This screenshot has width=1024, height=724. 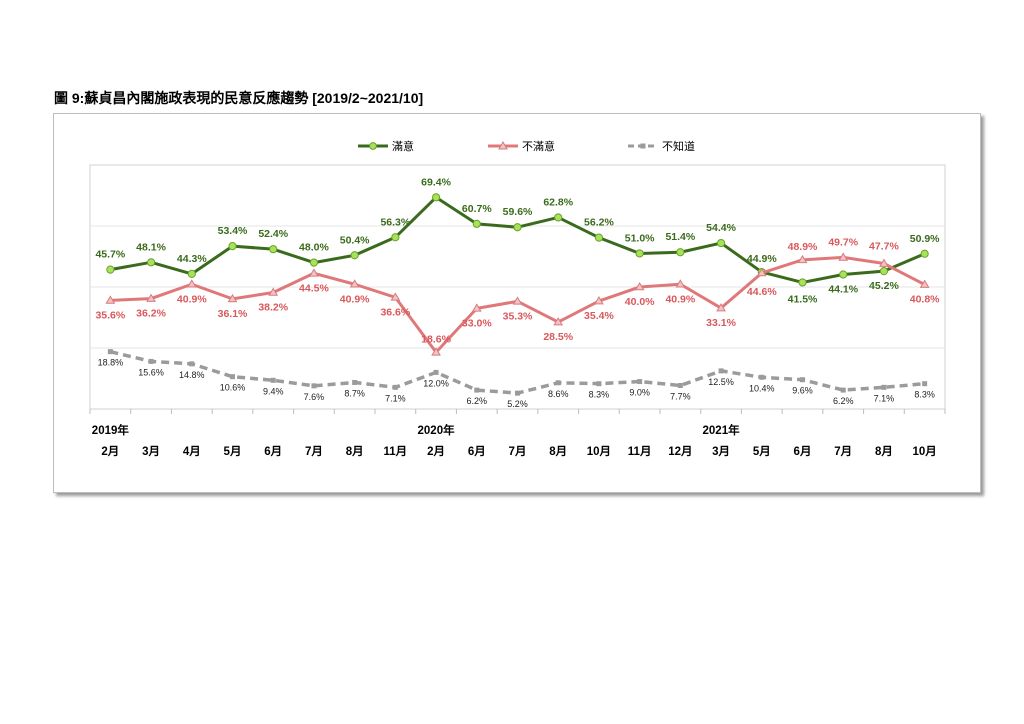 What do you see at coordinates (640, 302) in the screenshot?
I see `data-label-2: 40.0%` at bounding box center [640, 302].